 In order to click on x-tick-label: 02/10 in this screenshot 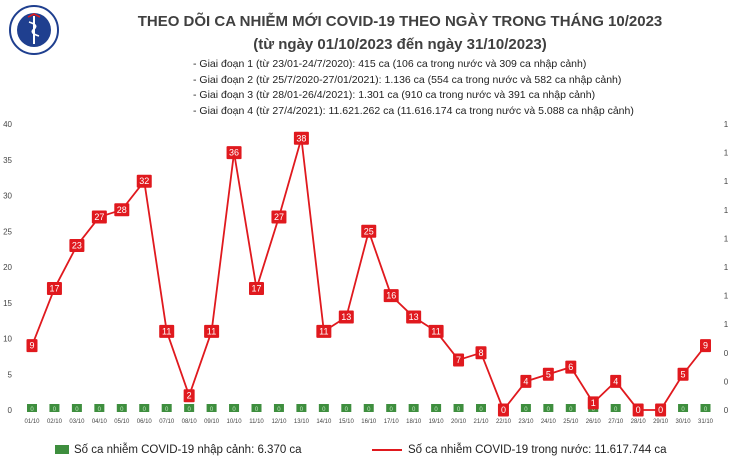, I will do `click(55, 422)`.